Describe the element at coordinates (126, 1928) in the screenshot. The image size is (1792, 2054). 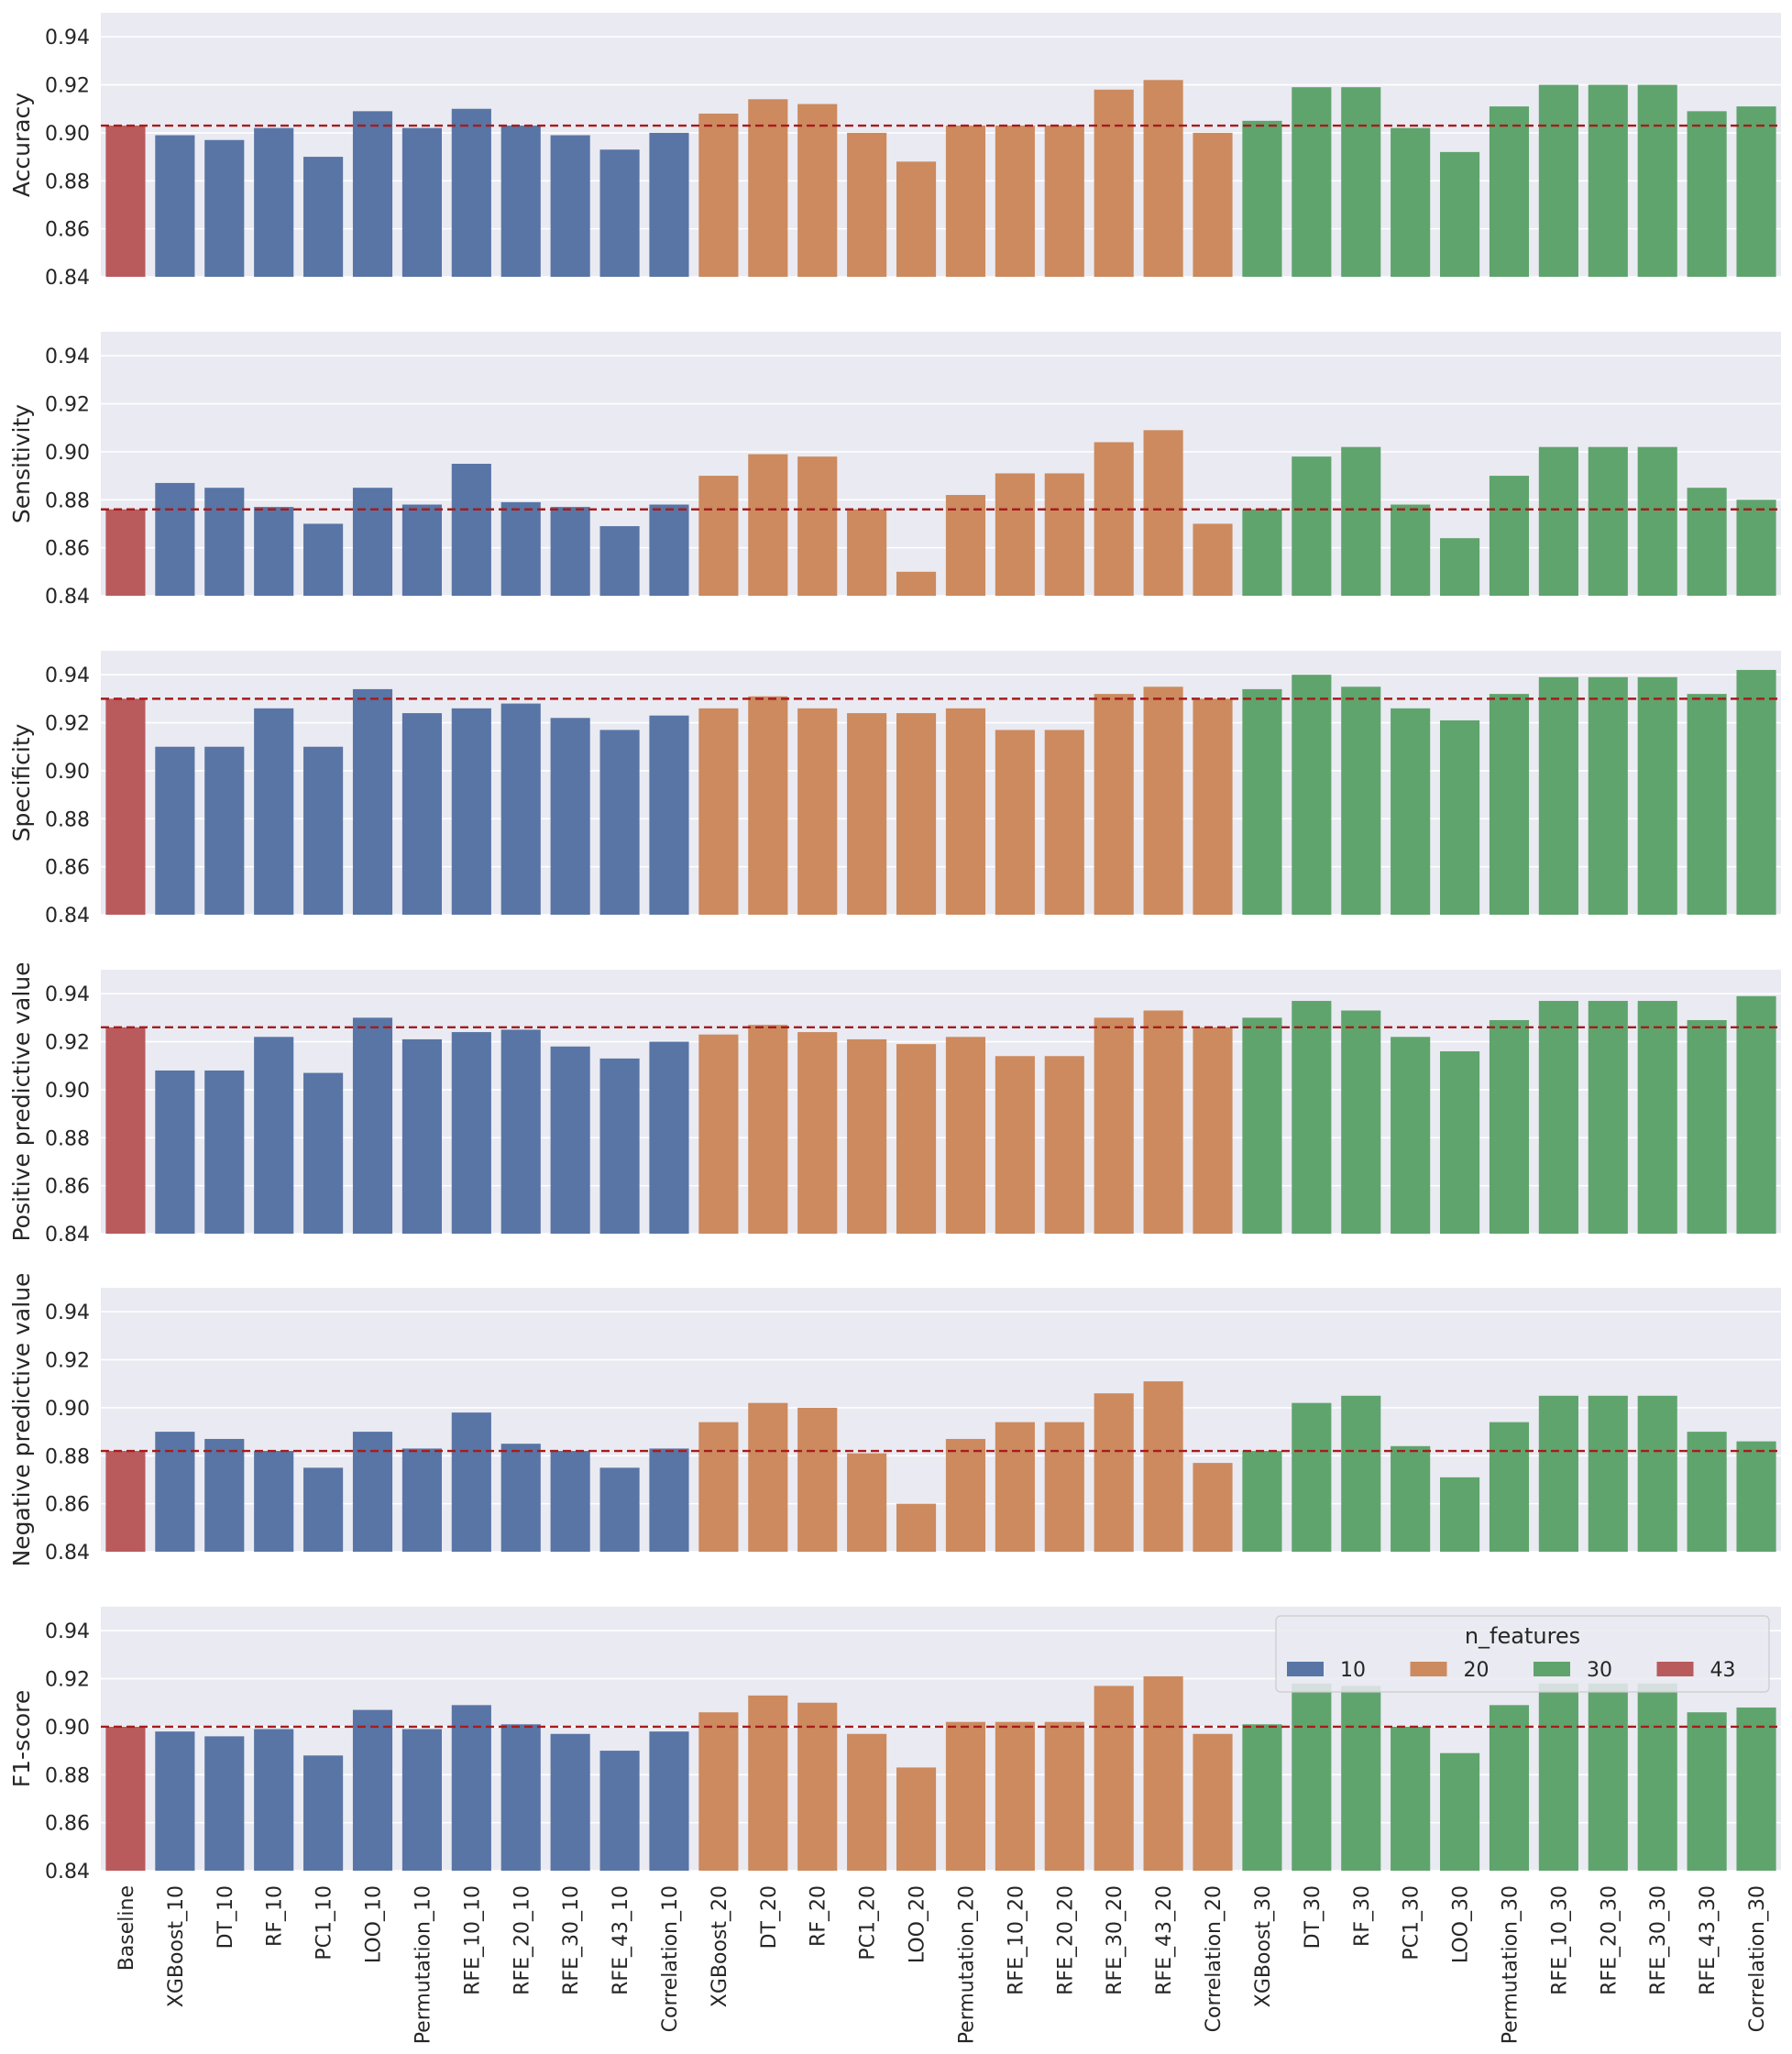
I see `x-tick-label: Baseline` at that location.